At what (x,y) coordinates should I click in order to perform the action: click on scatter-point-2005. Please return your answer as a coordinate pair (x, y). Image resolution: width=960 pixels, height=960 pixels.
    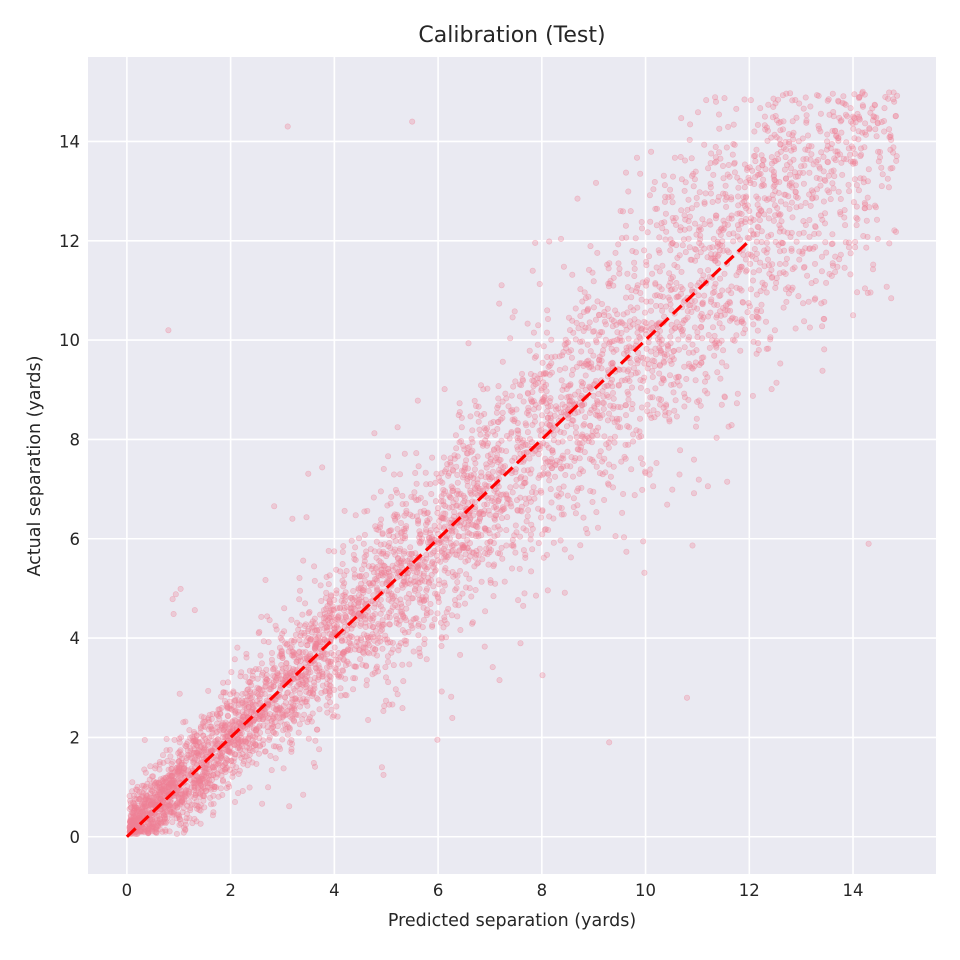
    Looking at the image, I should click on (502, 412).